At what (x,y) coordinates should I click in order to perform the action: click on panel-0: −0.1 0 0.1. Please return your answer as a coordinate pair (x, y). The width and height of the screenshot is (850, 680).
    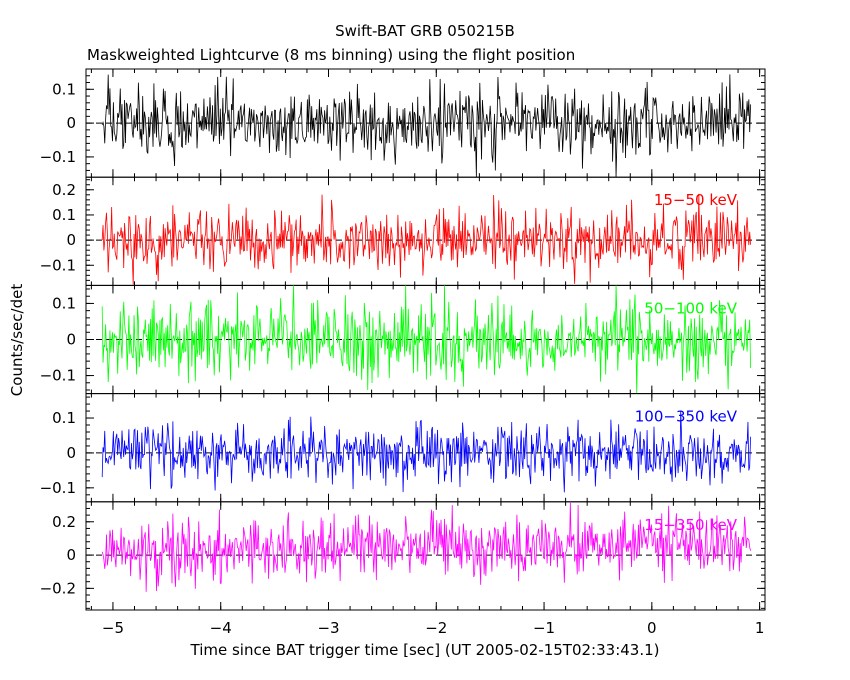
    Looking at the image, I should click on (403, 123).